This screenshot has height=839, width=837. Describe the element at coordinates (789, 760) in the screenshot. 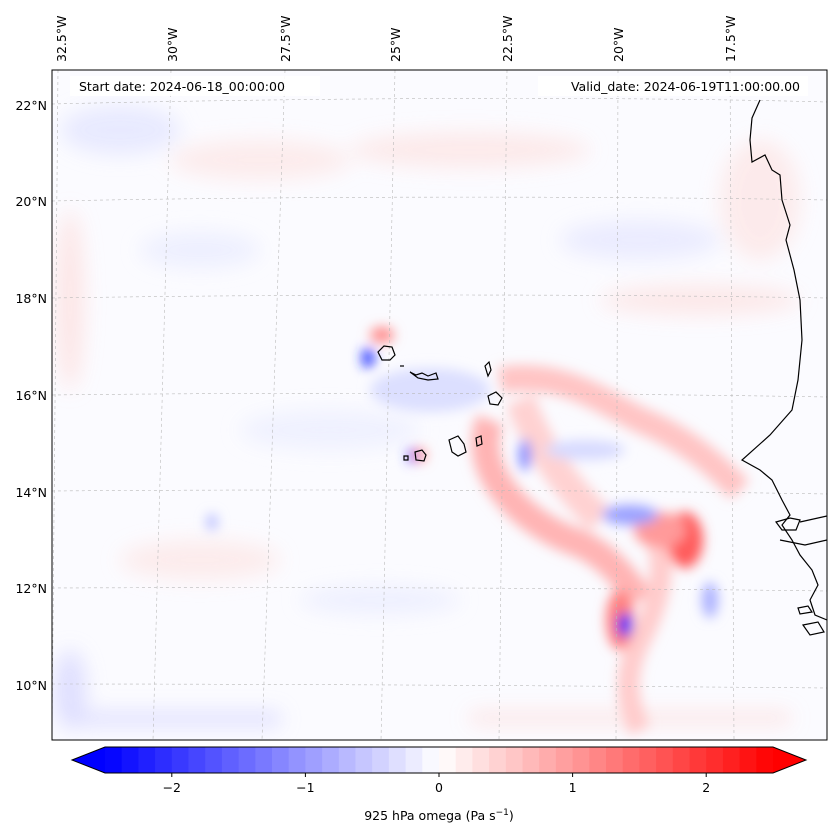

I see `colorbar-max-extend` at that location.